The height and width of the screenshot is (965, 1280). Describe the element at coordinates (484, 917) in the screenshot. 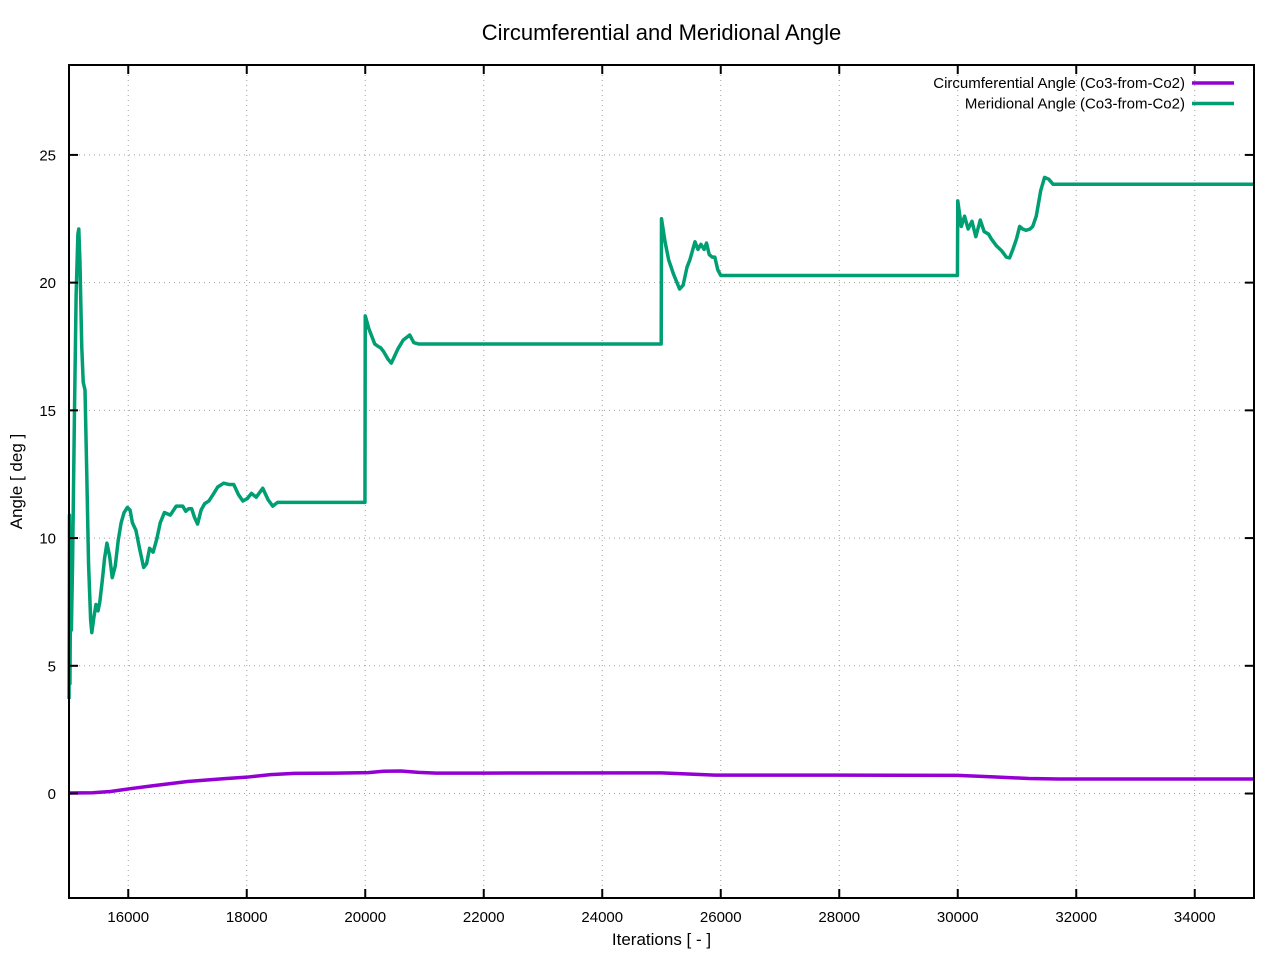

I see `x-tick-label-22000: 22000` at that location.